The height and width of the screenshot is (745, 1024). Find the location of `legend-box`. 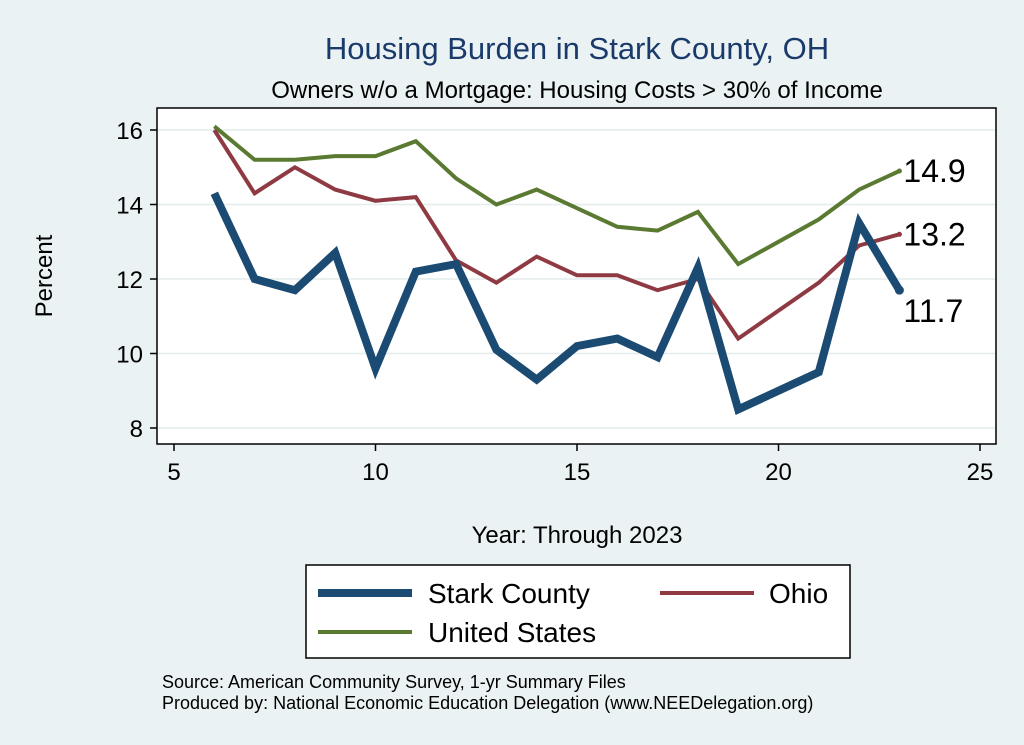

legend-box is located at coordinates (578, 611).